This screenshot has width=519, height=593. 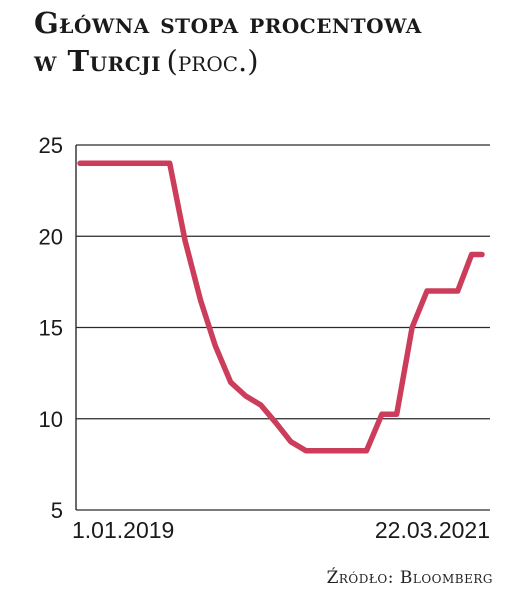 What do you see at coordinates (409, 578) in the screenshot?
I see `source-note: Źródło: Bloomberg` at bounding box center [409, 578].